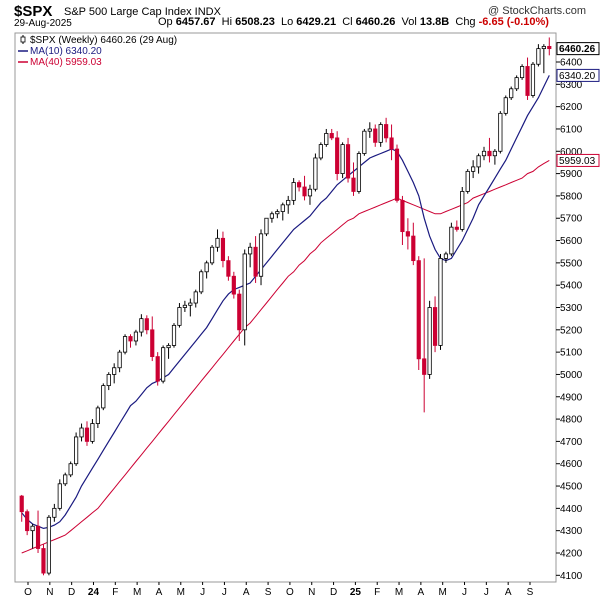  Describe the element at coordinates (571, 464) in the screenshot. I see `y-tick-label: 4600` at that location.